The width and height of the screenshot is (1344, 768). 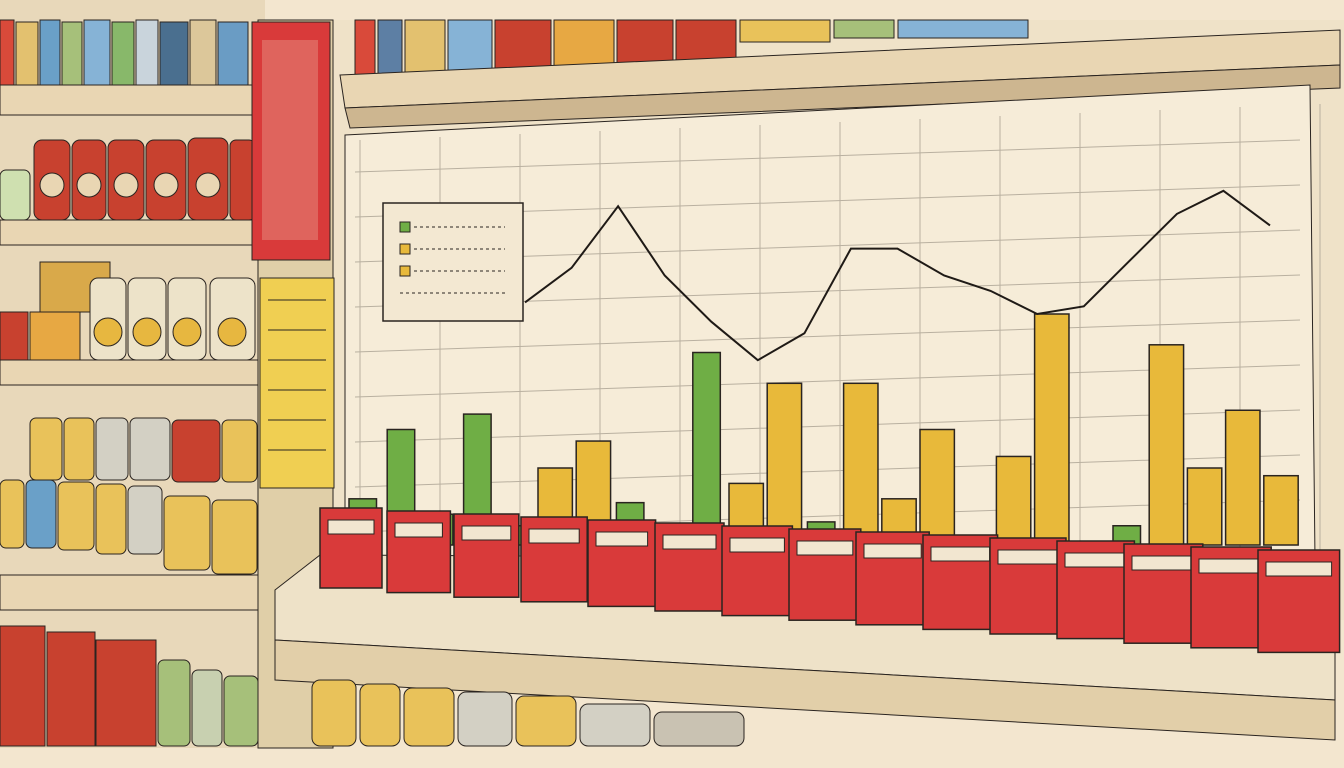 I want to click on bottle-row, so click(x=128, y=311).